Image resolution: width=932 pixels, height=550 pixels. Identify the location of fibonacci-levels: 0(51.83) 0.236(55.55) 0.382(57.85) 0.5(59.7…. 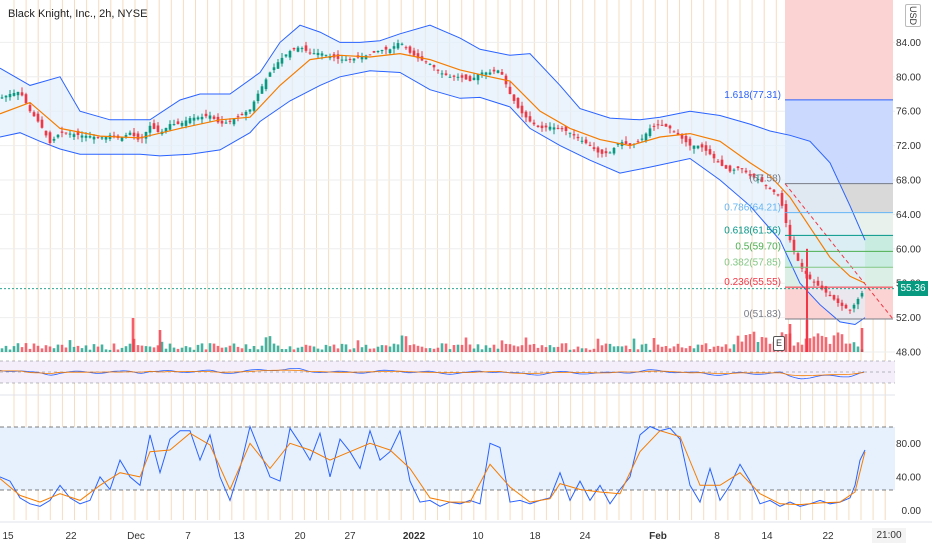
(808, 205).